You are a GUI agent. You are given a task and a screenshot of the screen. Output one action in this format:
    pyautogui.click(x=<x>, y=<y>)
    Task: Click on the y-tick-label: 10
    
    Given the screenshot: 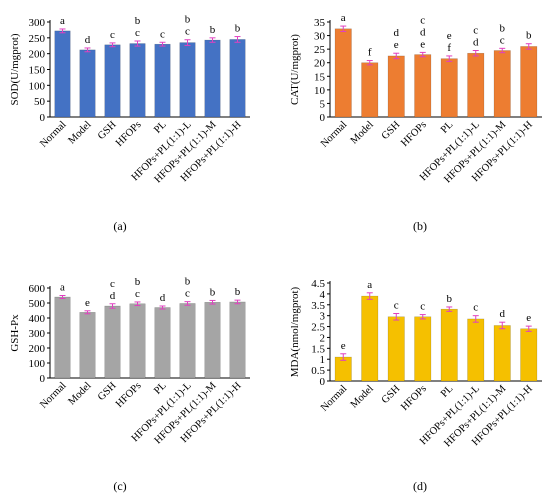 What is the action you would take?
    pyautogui.click(x=320, y=91)
    